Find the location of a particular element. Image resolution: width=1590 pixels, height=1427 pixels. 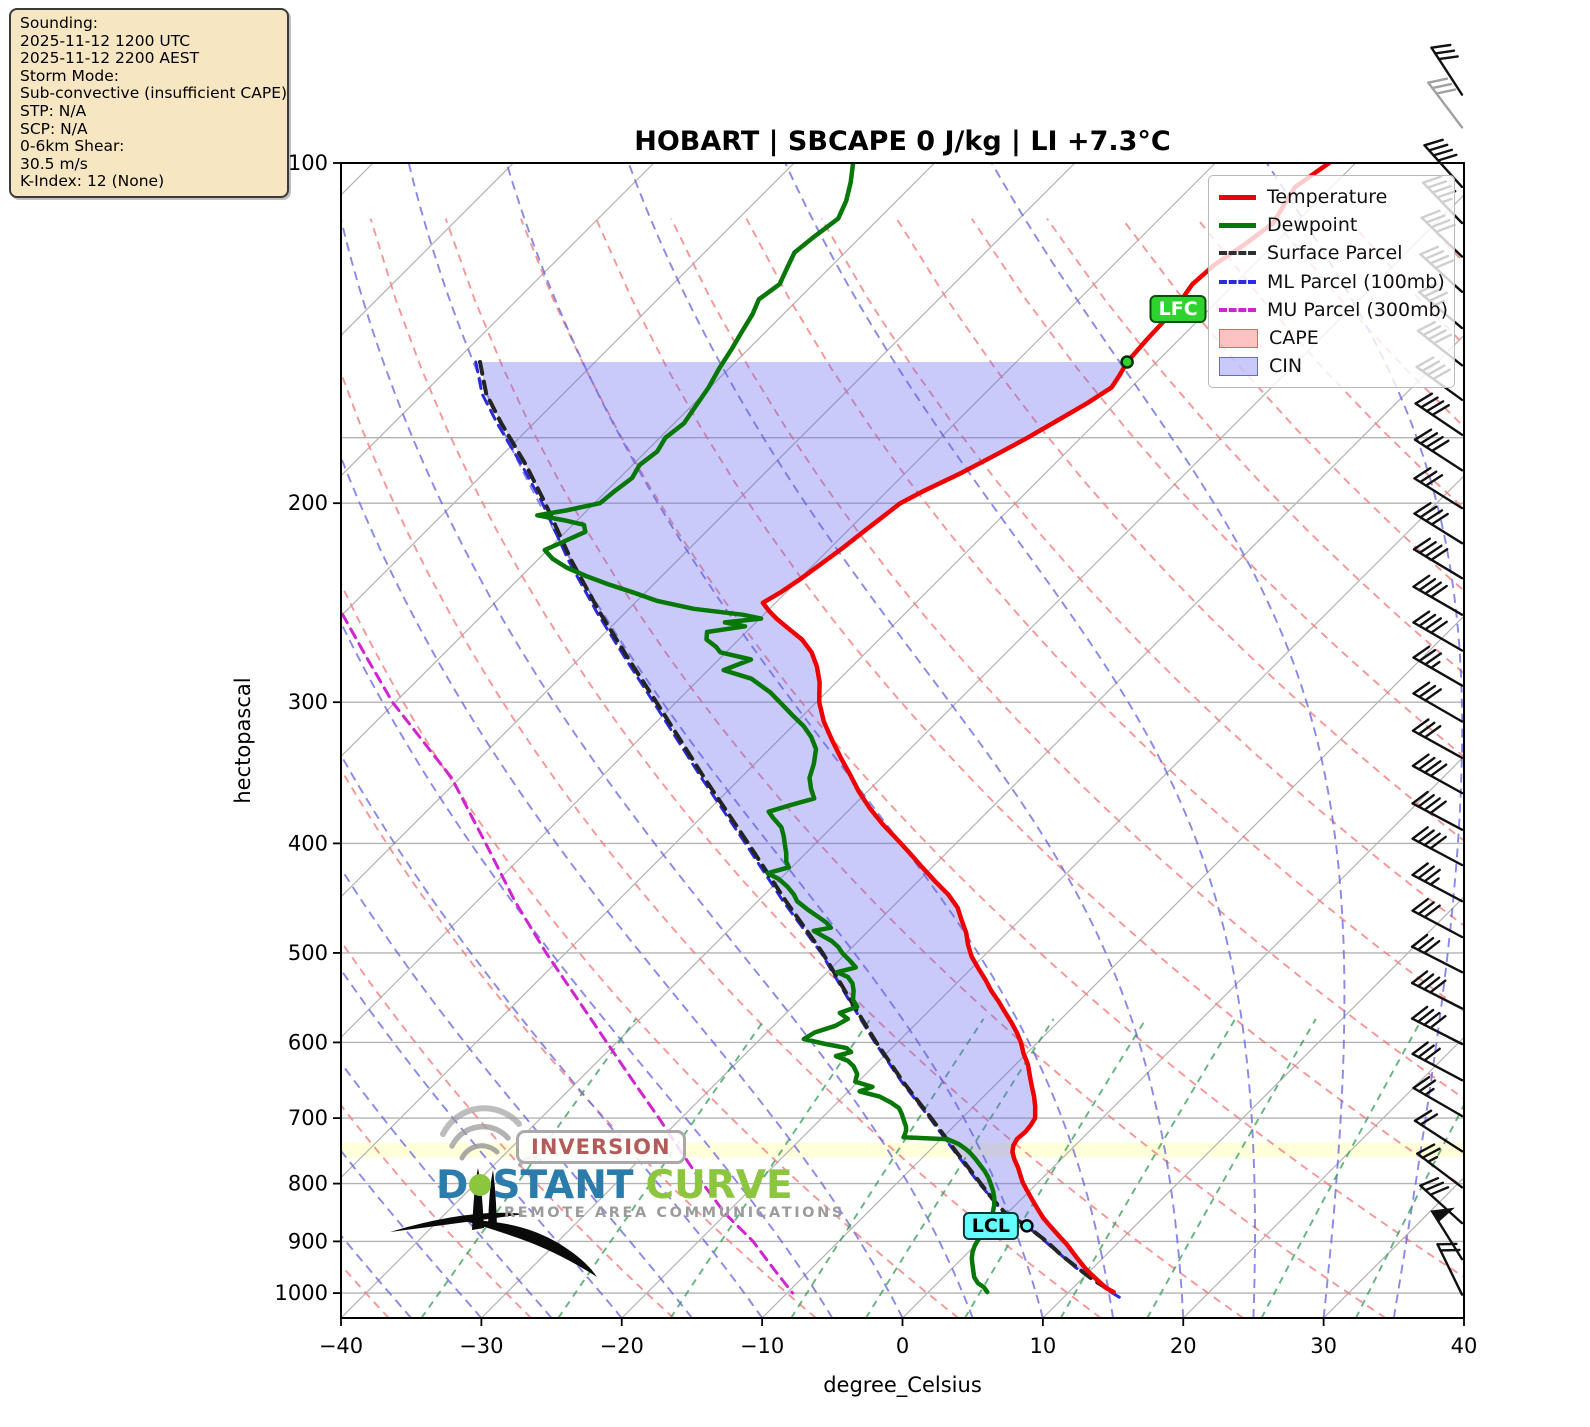

lfc-marker is located at coordinates (1127, 362).